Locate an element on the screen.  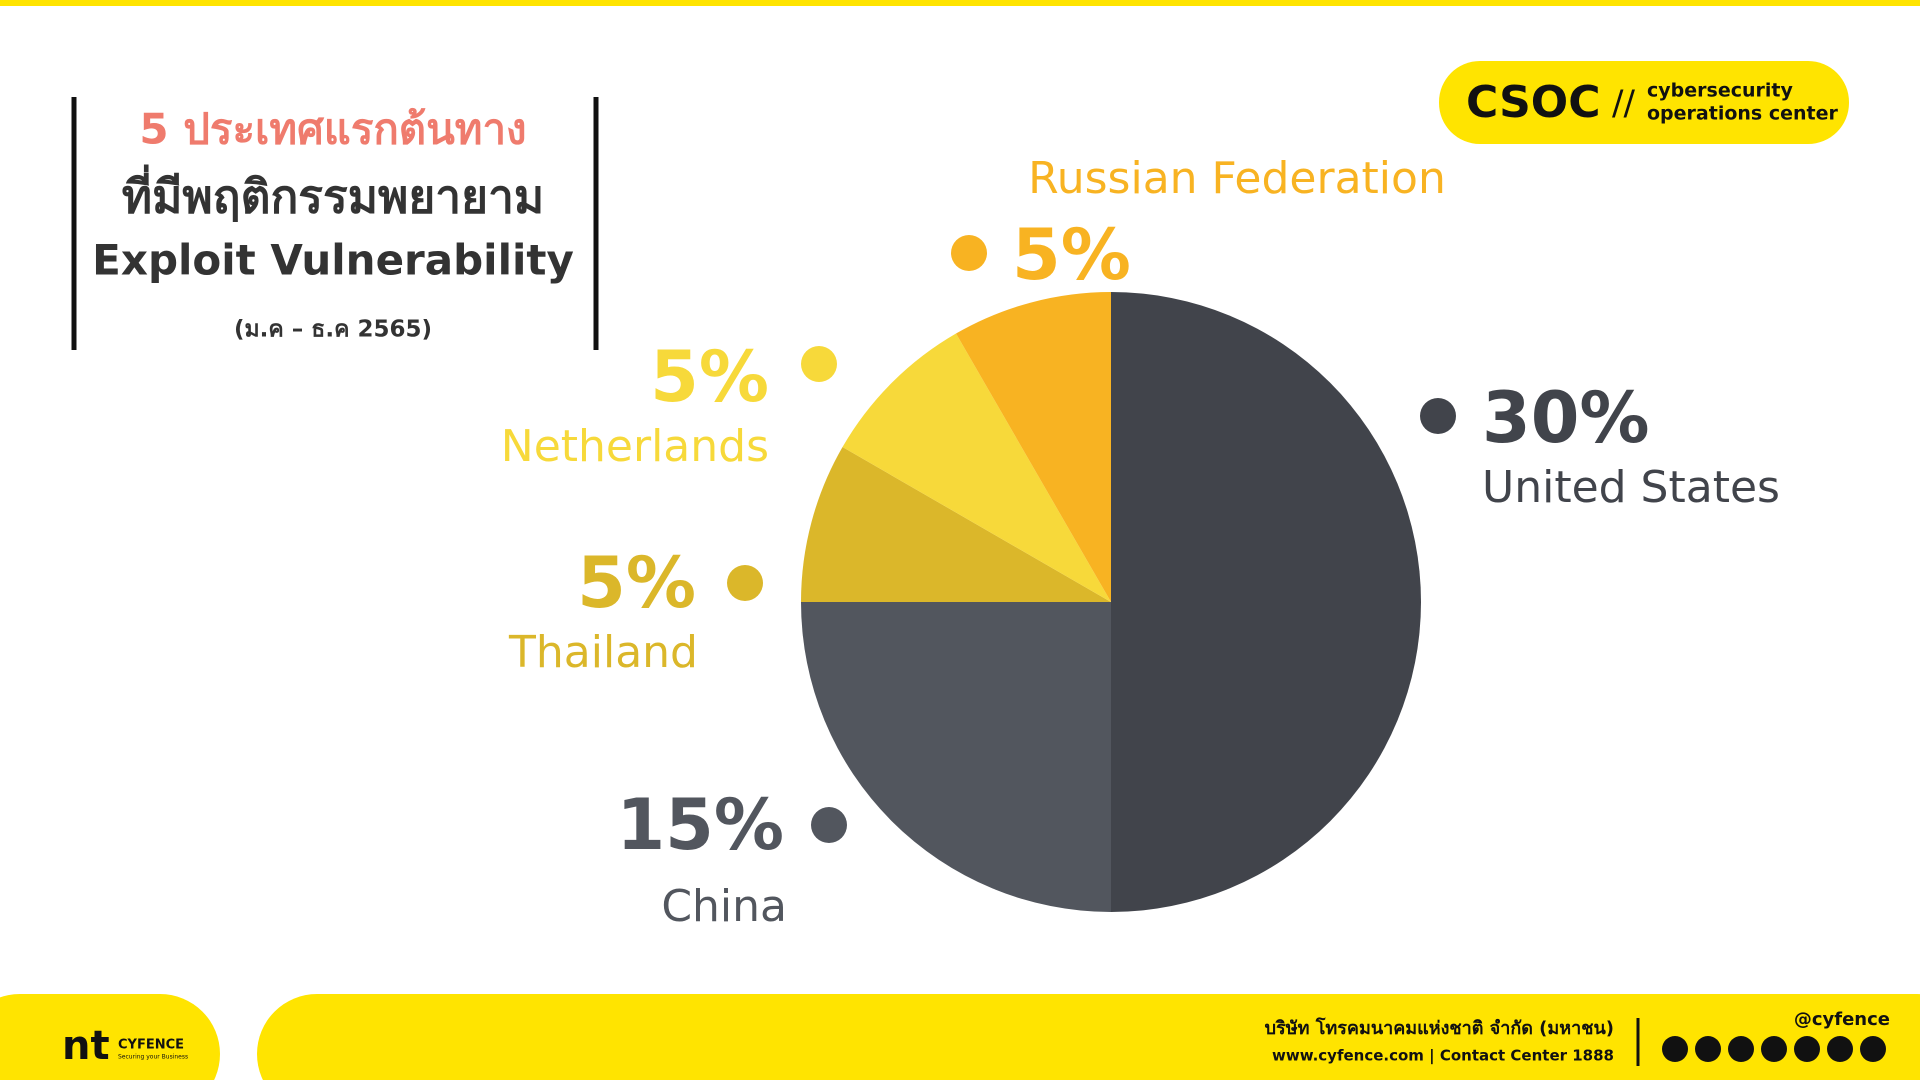
badge-text: operations center is located at coordinates (1742, 114).